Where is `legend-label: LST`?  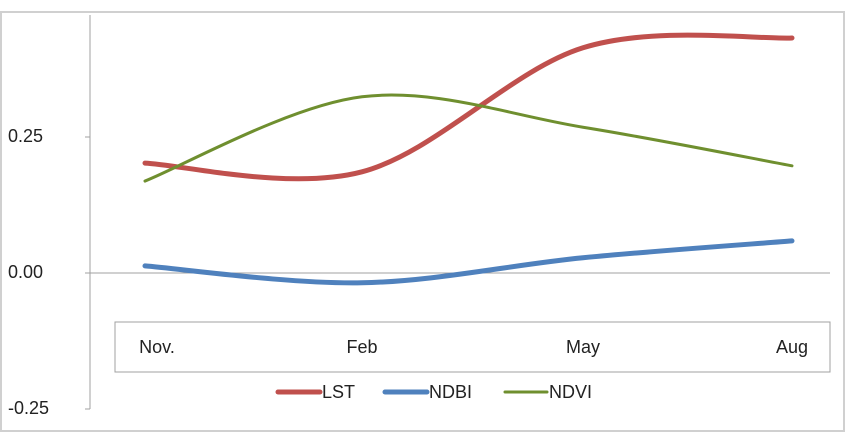 legend-label: LST is located at coordinates (338, 392).